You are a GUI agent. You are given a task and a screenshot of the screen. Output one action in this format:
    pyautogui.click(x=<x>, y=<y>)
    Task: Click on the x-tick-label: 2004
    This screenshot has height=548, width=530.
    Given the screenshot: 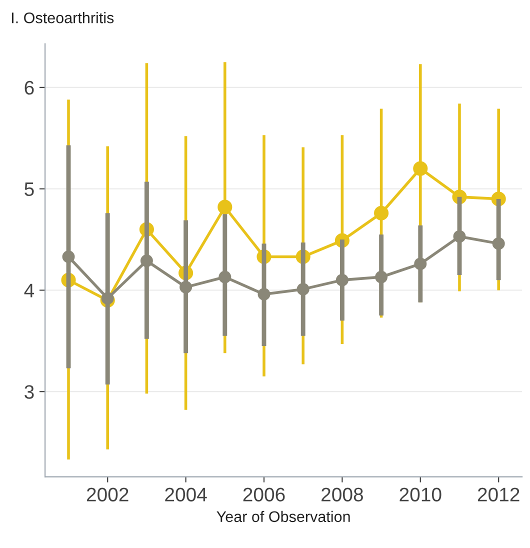 What is the action you would take?
    pyautogui.click(x=186, y=495)
    